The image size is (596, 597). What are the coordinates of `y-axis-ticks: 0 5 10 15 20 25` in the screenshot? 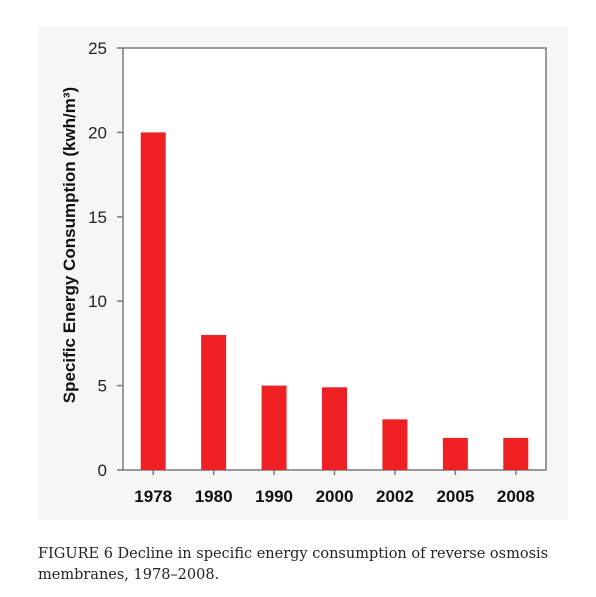 It's located at (105, 259).